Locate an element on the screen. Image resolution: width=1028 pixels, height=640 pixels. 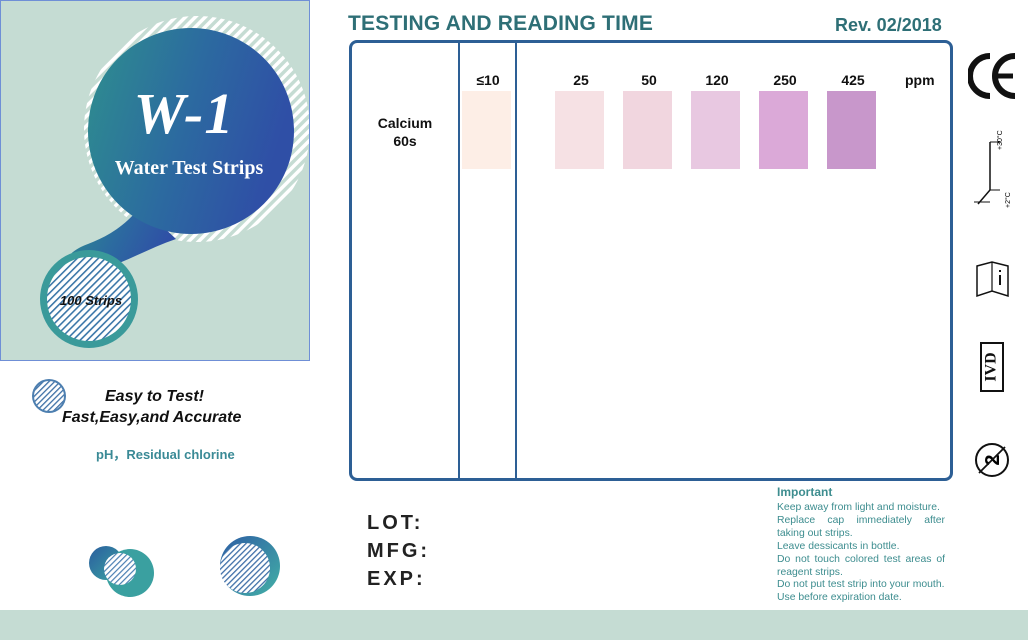
ce-mark-icon is located at coordinates (992, 76).